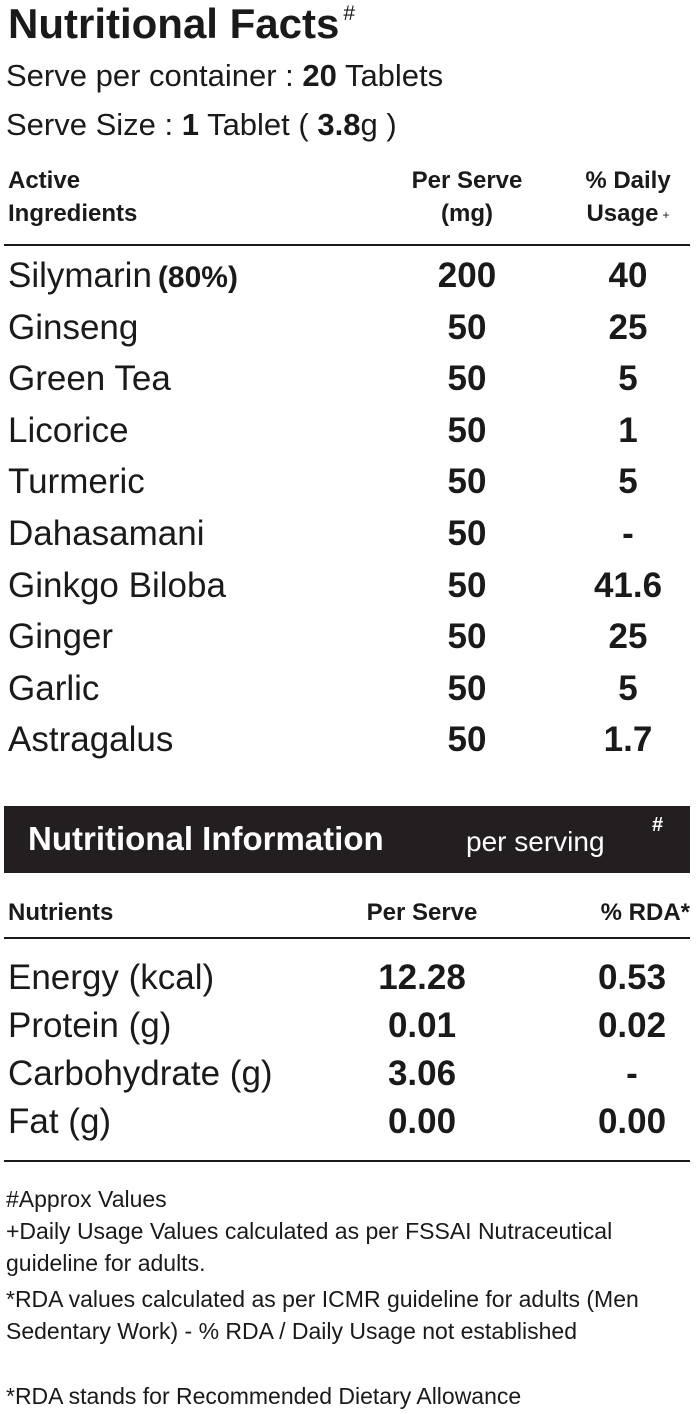 The image size is (697, 1414). I want to click on unit: Tablets, so click(394, 75).